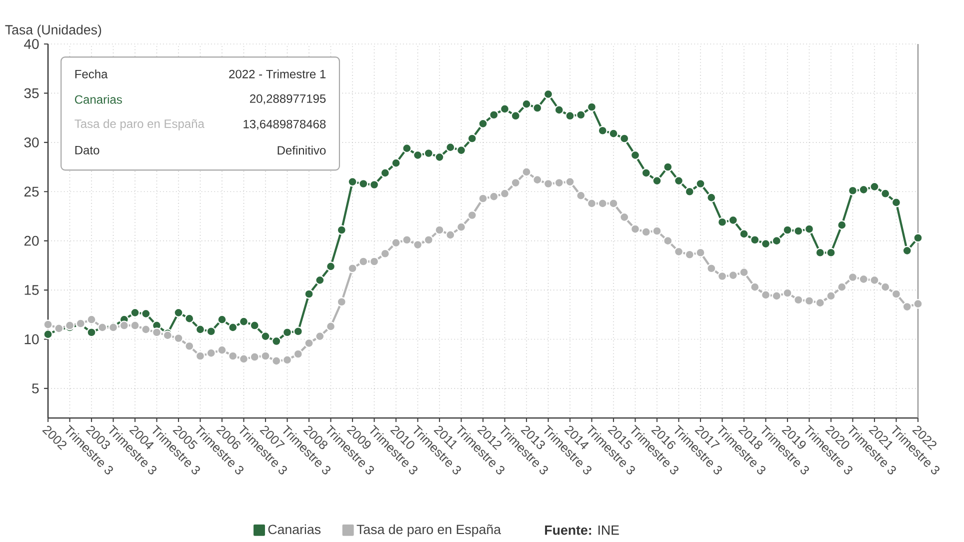  I want to click on y-tick-label: 40, so click(31, 44).